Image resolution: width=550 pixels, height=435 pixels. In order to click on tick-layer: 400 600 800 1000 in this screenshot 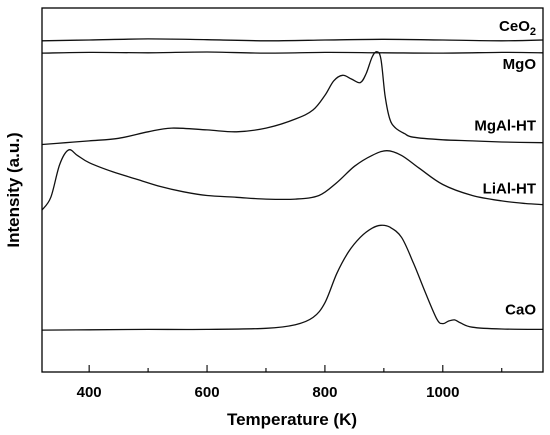, I will do `click(290, 383)`.